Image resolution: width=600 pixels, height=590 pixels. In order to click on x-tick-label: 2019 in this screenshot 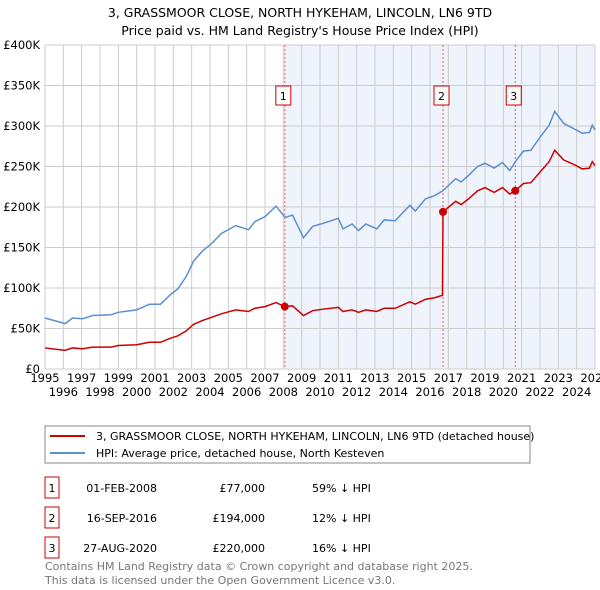, I will do `click(484, 378)`.